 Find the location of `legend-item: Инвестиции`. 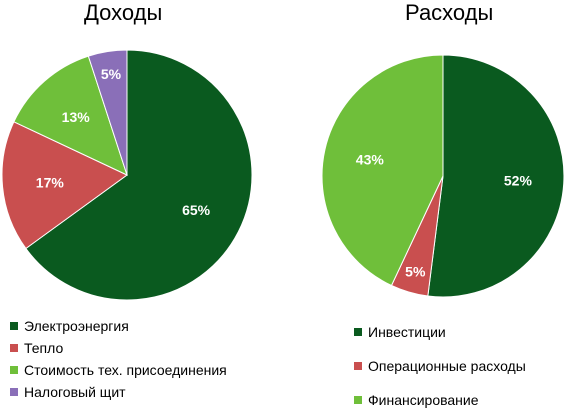

legend-item: Инвестиции is located at coordinates (440, 332).